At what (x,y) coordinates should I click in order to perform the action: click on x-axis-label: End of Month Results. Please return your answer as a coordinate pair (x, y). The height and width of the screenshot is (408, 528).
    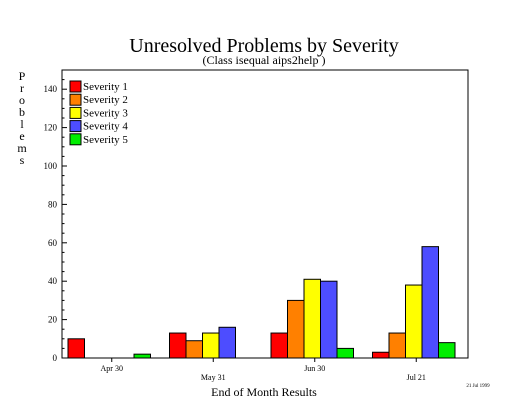
    Looking at the image, I should click on (264, 392).